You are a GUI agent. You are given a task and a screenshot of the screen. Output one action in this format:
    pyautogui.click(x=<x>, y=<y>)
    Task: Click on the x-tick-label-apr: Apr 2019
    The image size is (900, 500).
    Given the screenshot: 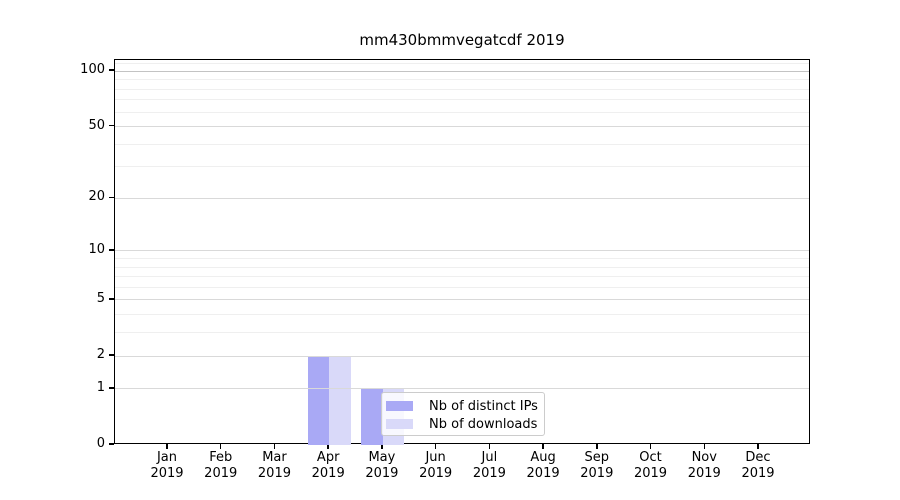 What is the action you would take?
    pyautogui.click(x=328, y=466)
    